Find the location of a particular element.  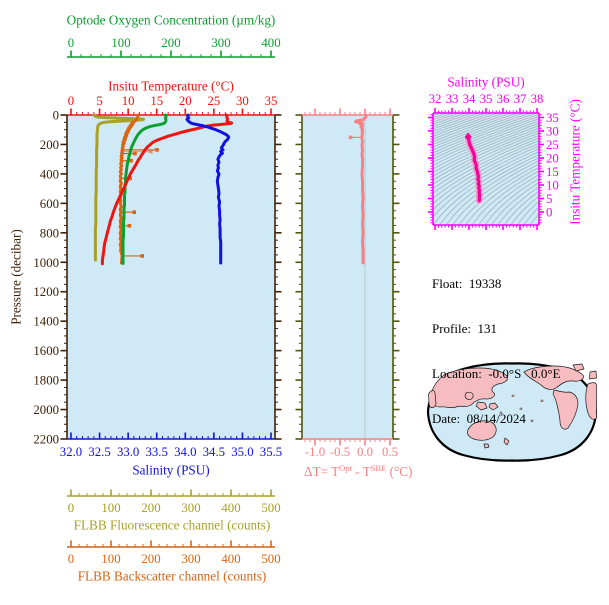

profile-series is located at coordinates (163, 189).